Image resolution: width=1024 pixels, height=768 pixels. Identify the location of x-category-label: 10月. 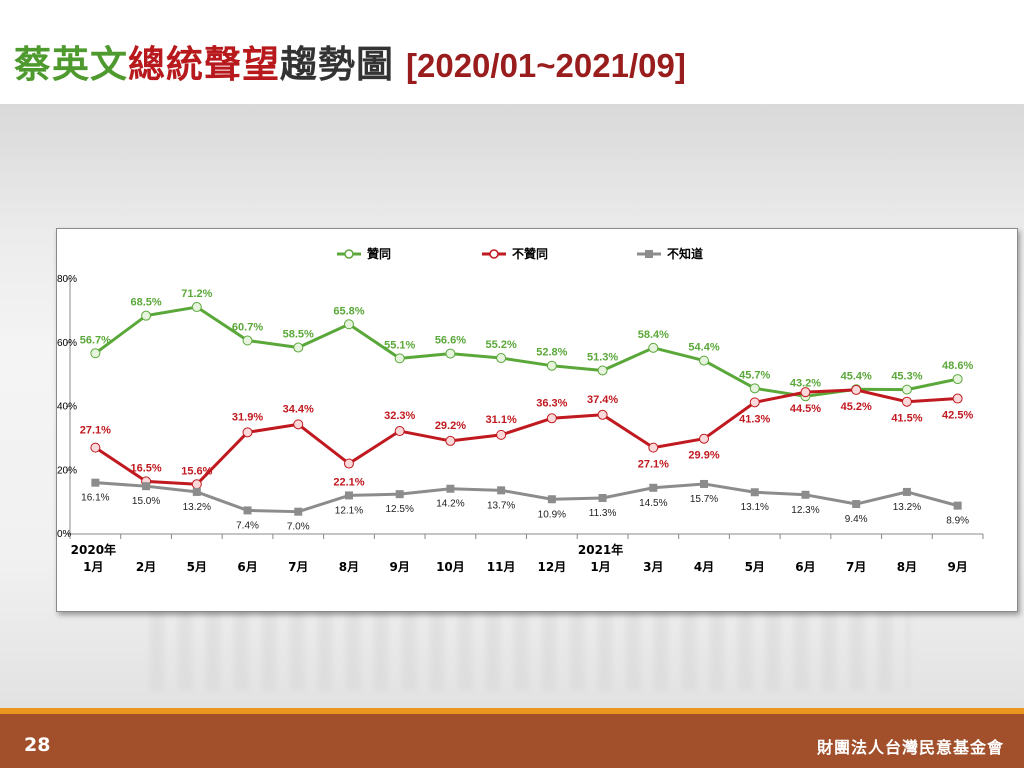
(450, 567).